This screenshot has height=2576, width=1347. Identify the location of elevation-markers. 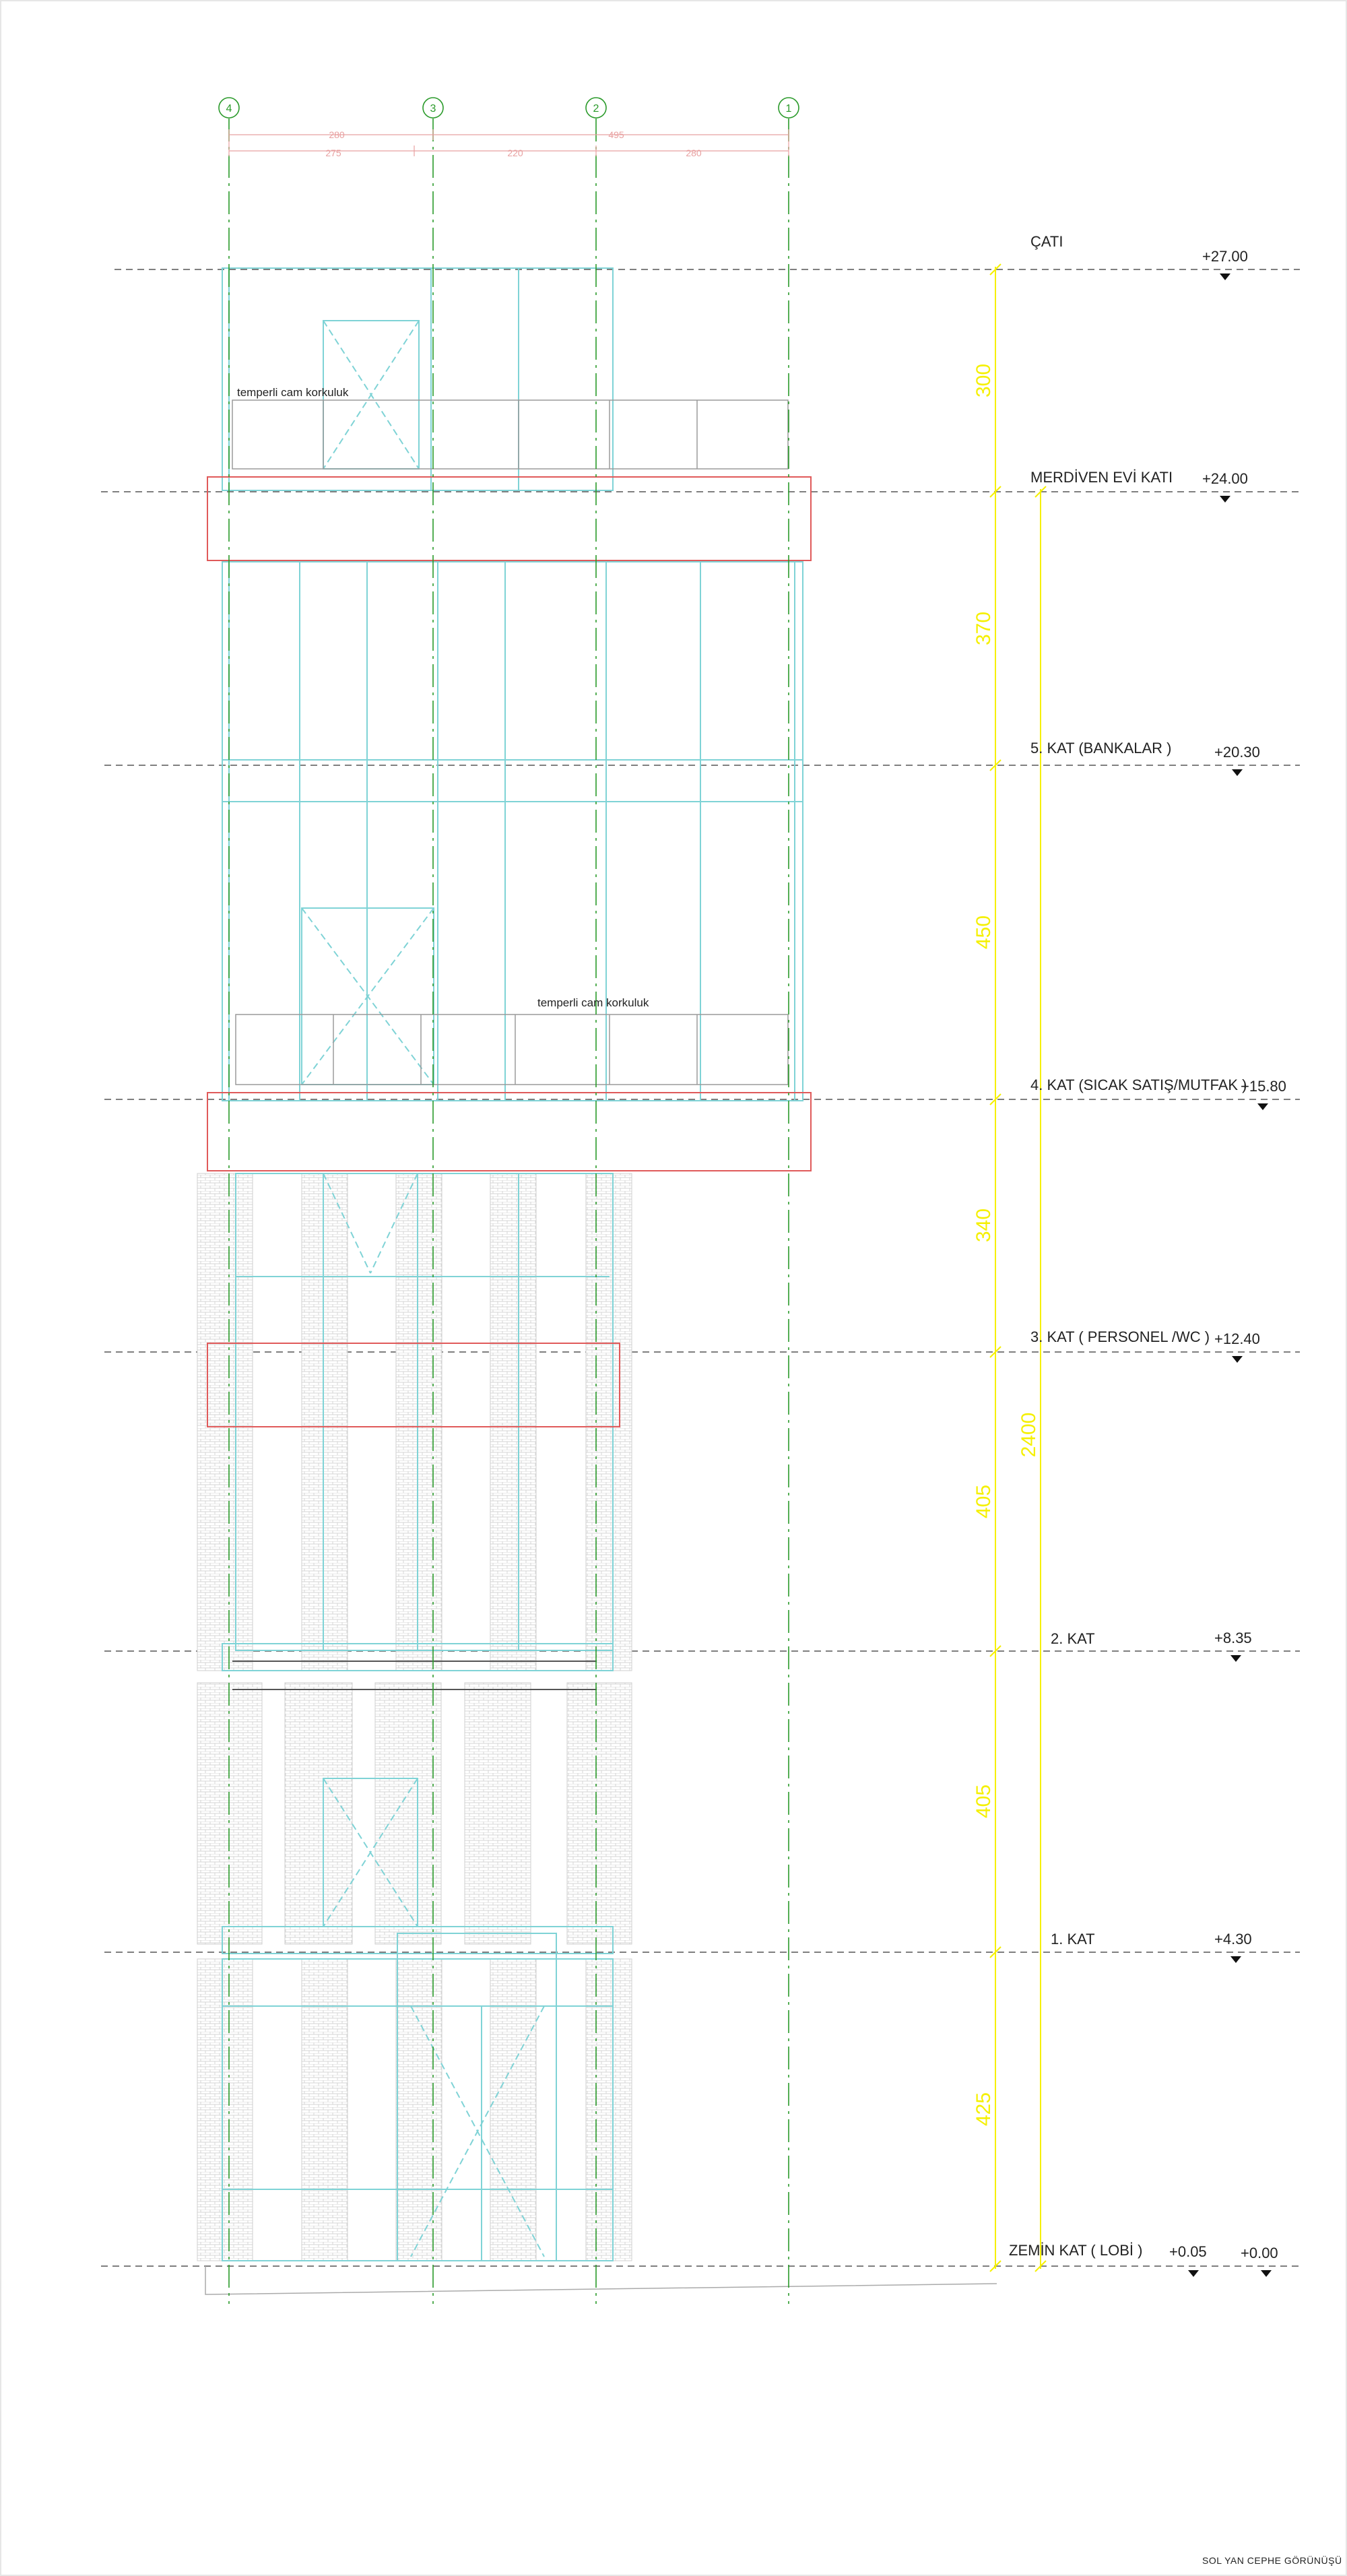
(1230, 1275).